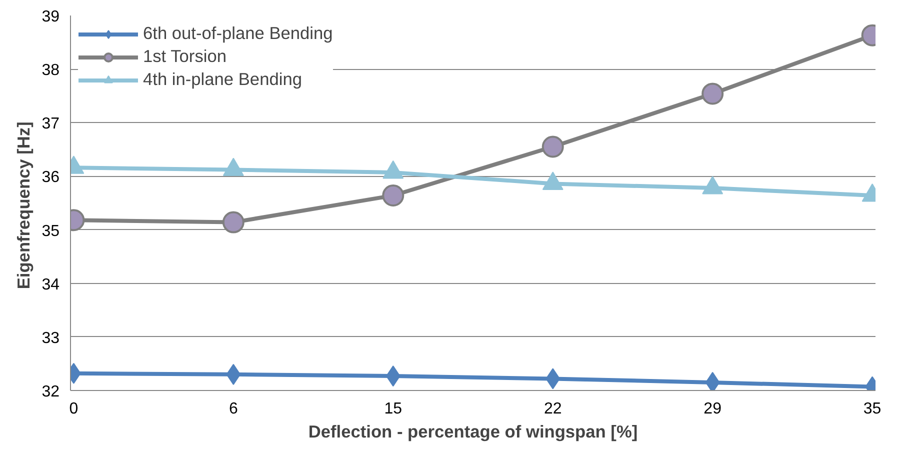 The image size is (904, 453). I want to click on x-axis-title: Deflection - percentage of wingspan [%], so click(473, 432).